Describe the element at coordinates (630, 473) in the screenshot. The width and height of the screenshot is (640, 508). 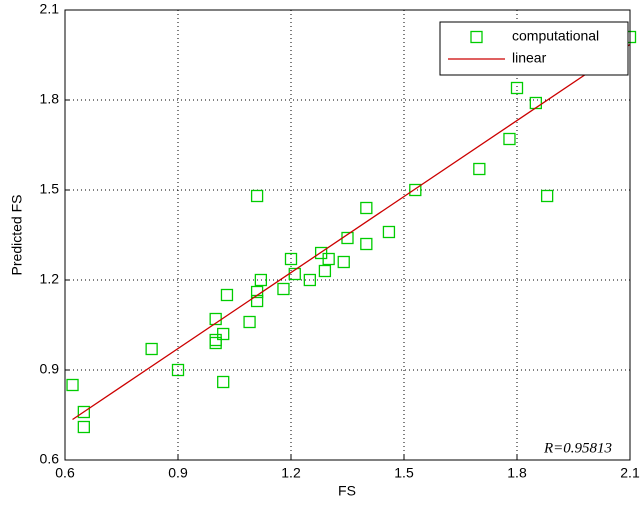
I see `x-tick-label: 2.1` at that location.